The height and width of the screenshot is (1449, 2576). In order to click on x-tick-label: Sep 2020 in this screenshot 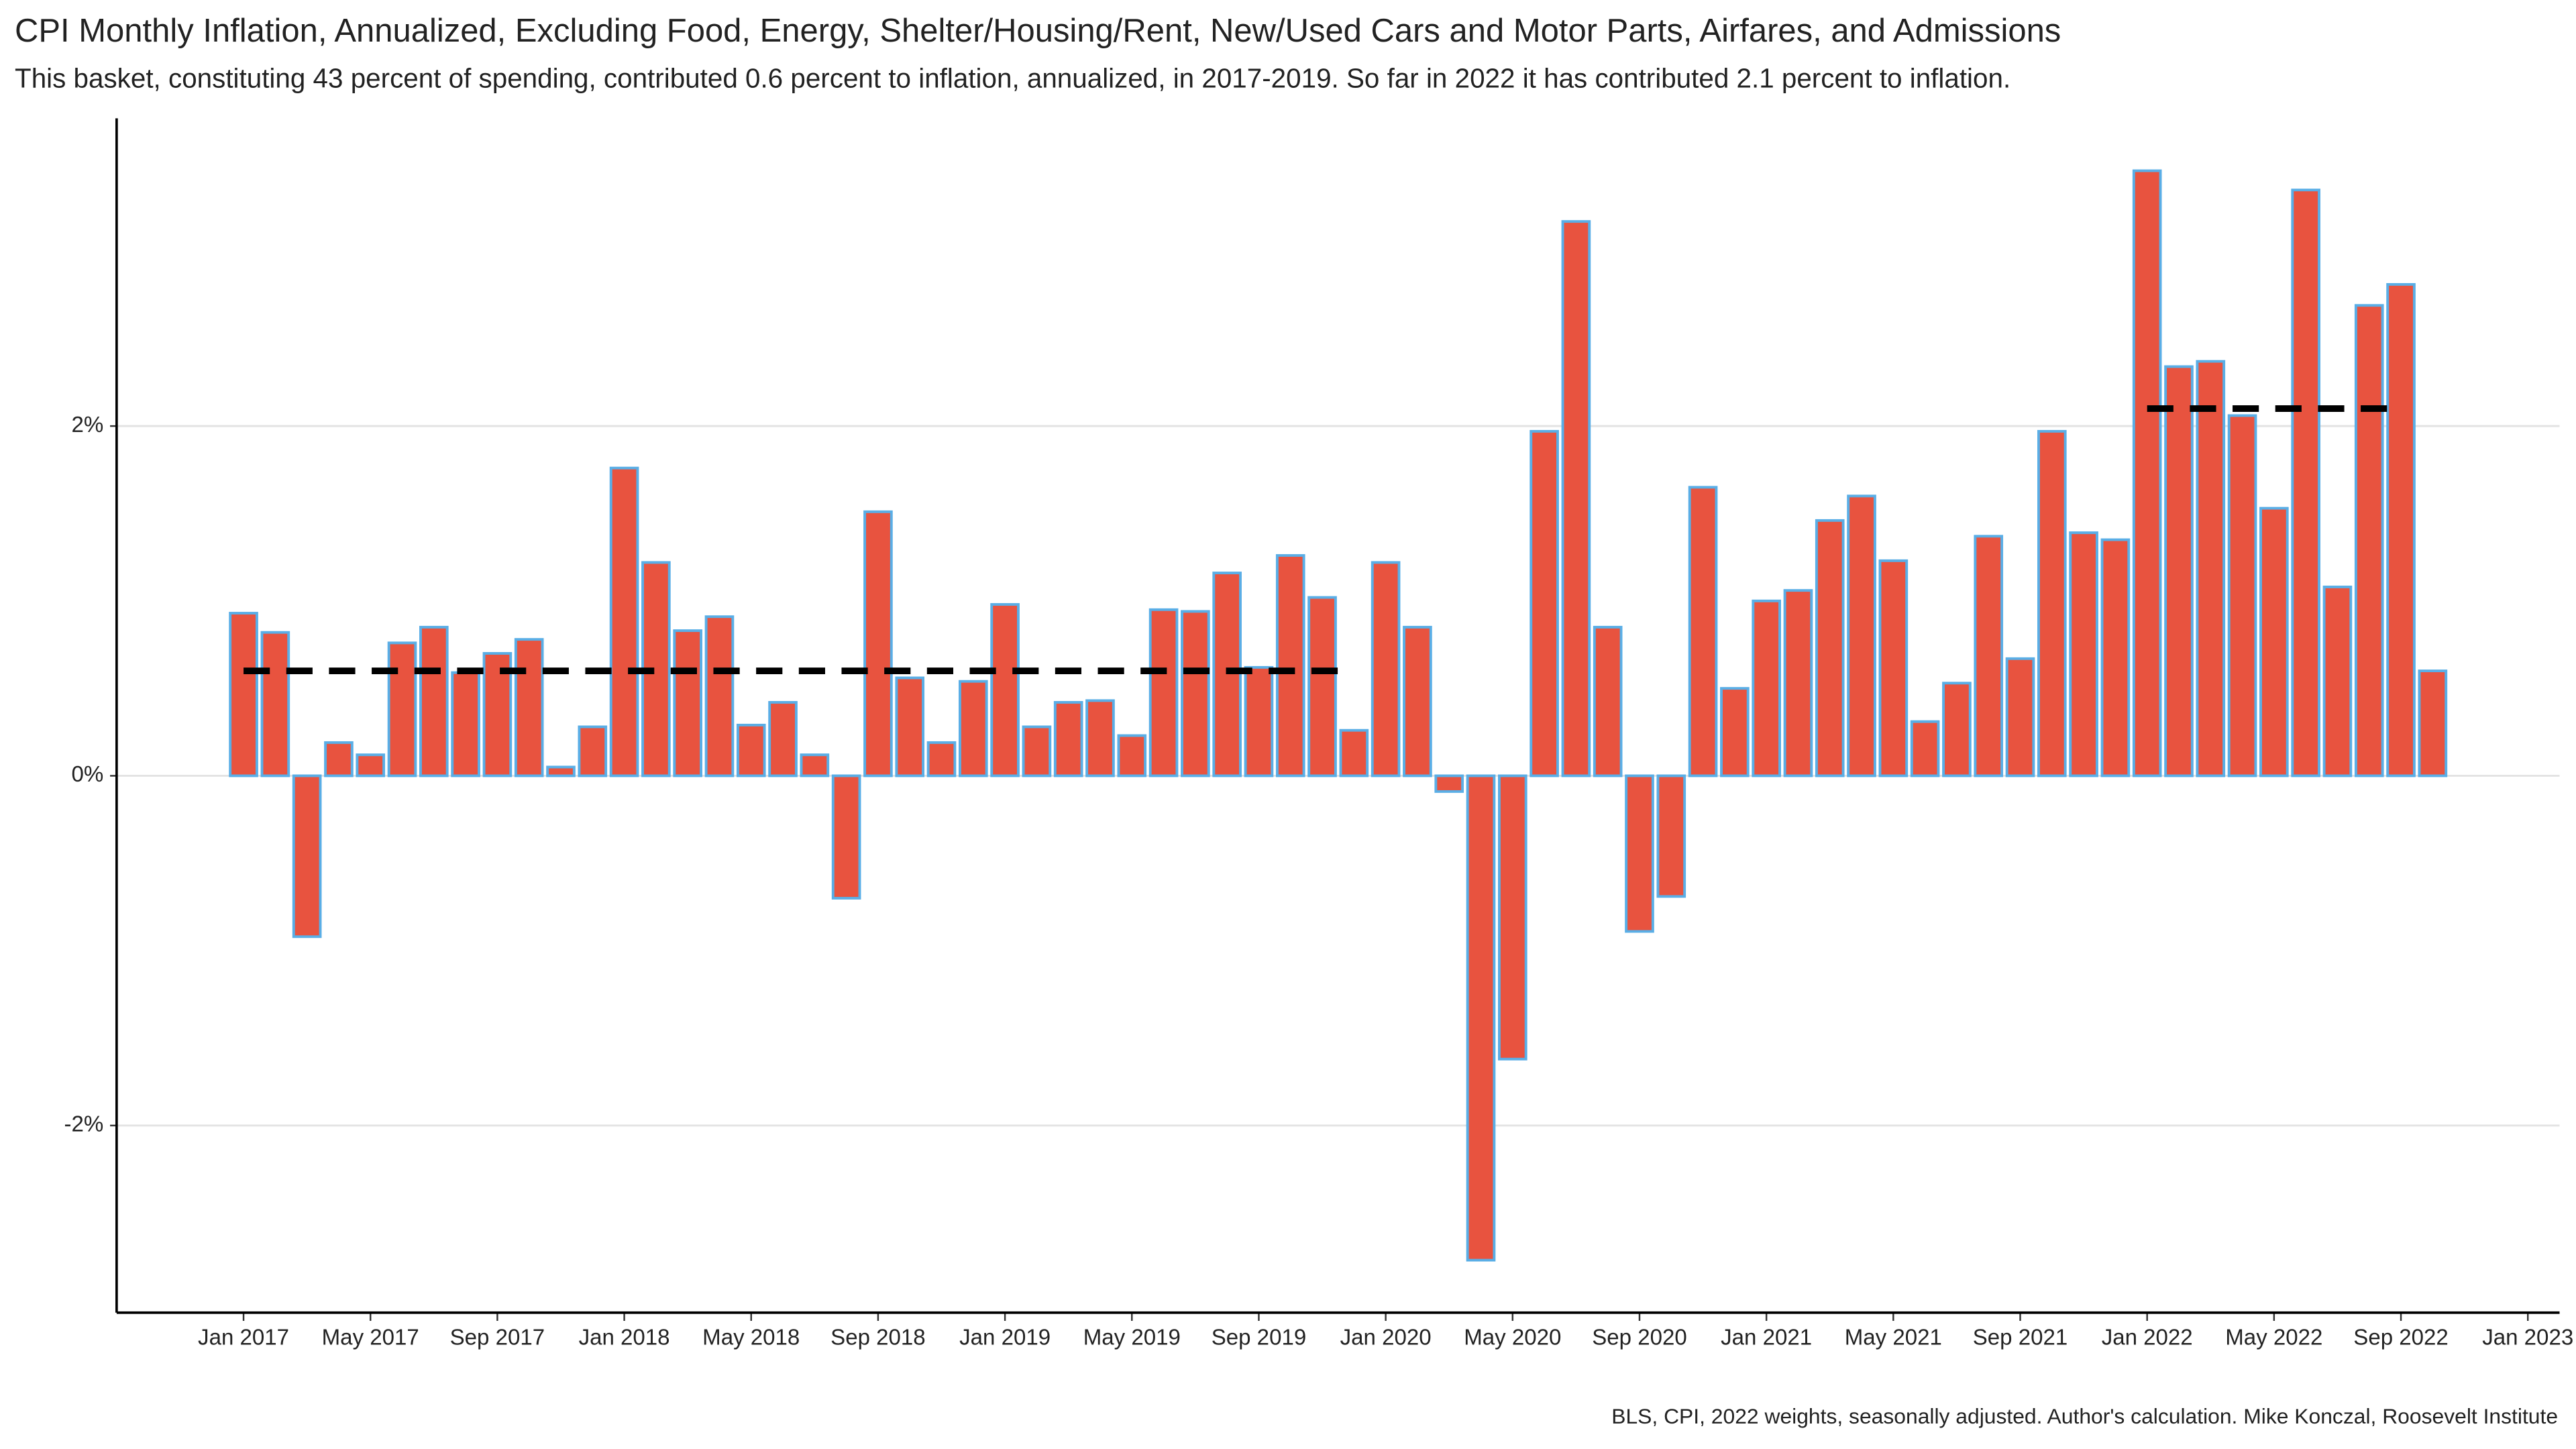, I will do `click(1639, 1338)`.